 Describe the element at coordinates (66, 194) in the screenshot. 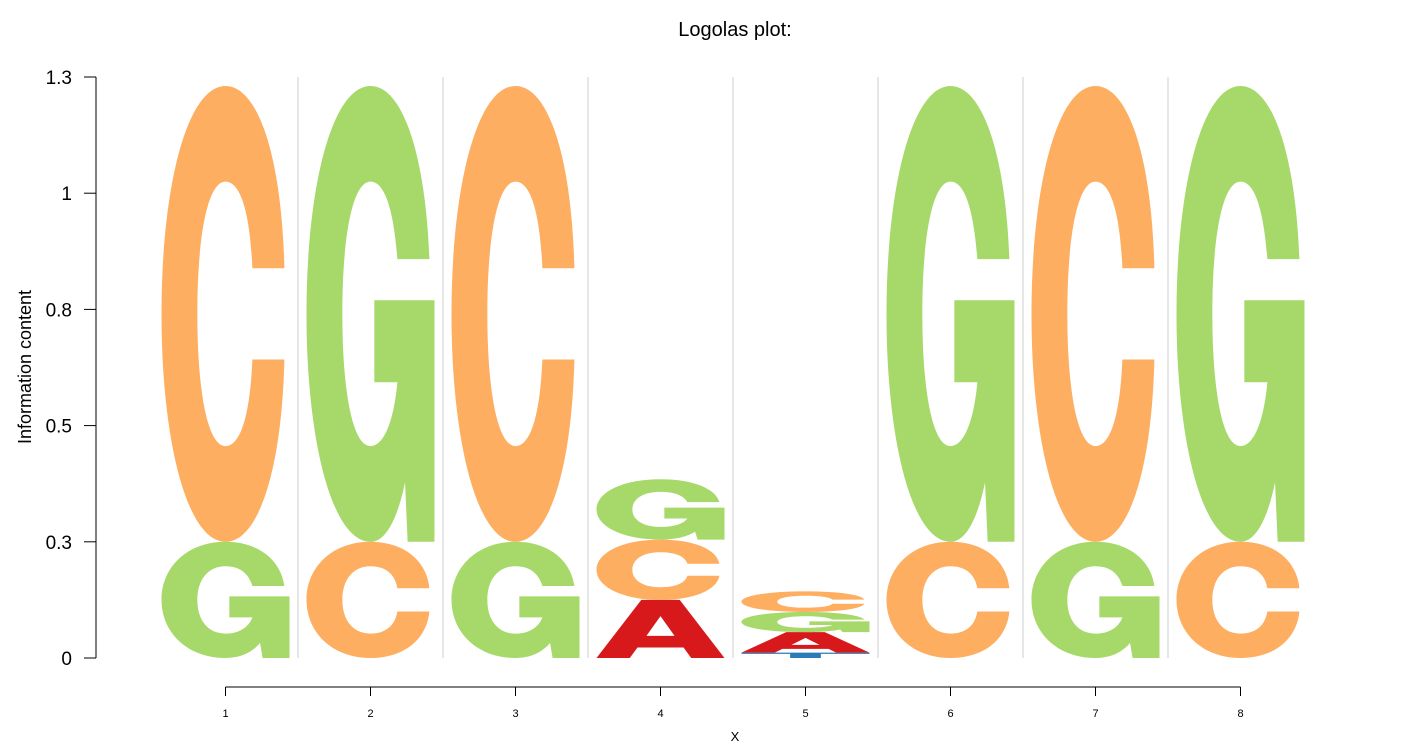

I see `y-tick-label: 1` at that location.